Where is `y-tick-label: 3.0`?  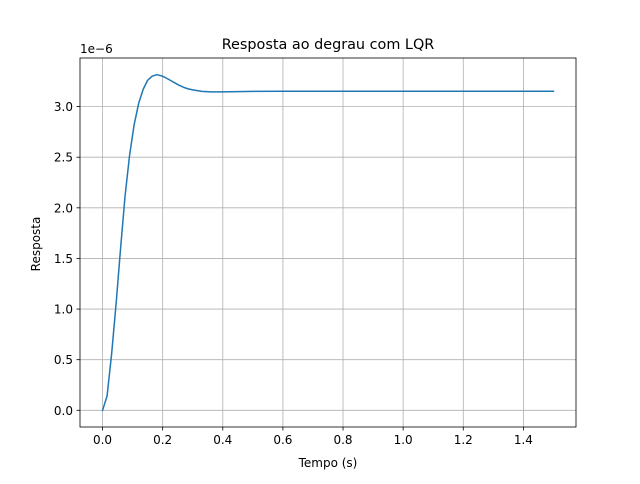 y-tick-label: 3.0 is located at coordinates (63, 107).